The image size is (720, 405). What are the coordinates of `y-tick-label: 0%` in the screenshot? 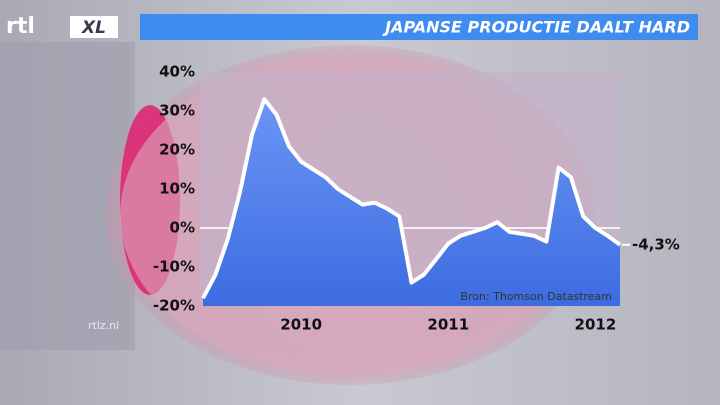 It's located at (182, 228).